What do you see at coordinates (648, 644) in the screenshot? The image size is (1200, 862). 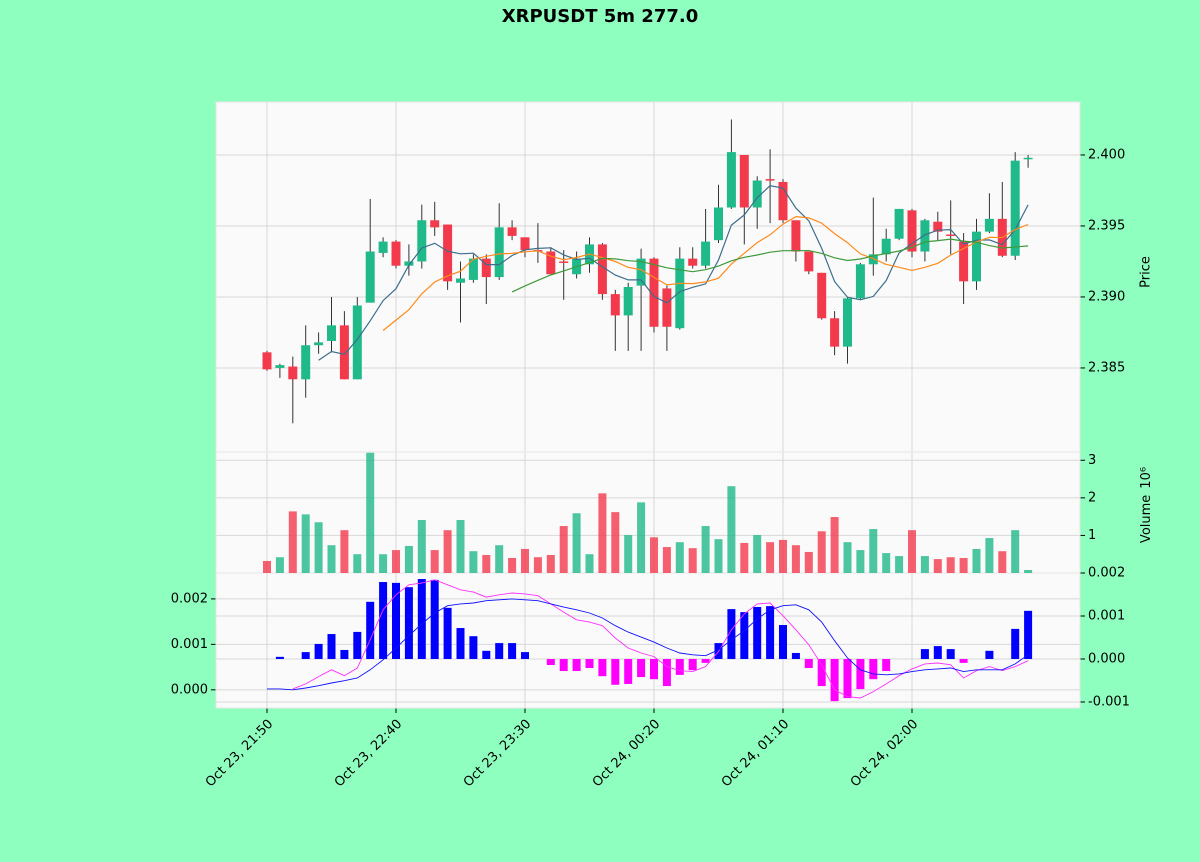 I see `macd-line` at bounding box center [648, 644].